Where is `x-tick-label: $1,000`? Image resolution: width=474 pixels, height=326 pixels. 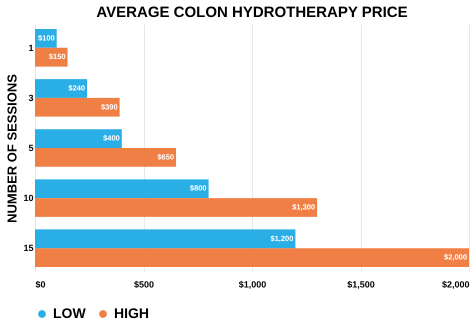 x-tick-label: $1,000 is located at coordinates (252, 285).